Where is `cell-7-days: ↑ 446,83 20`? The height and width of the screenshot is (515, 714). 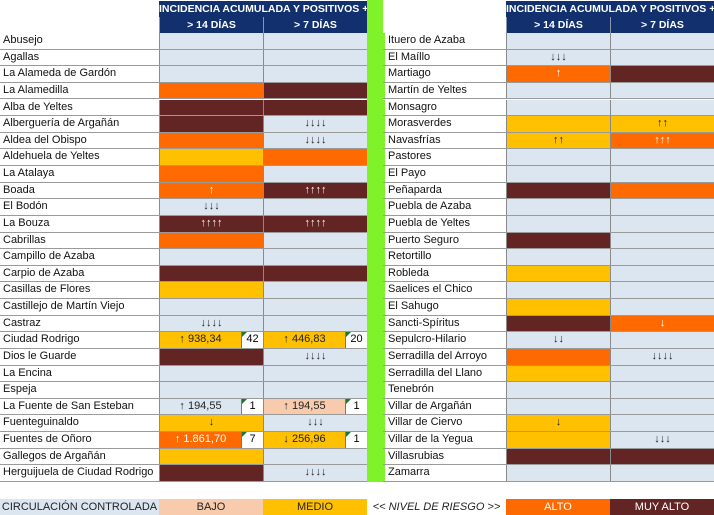 cell-7-days: ↑ 446,83 20 is located at coordinates (315, 340).